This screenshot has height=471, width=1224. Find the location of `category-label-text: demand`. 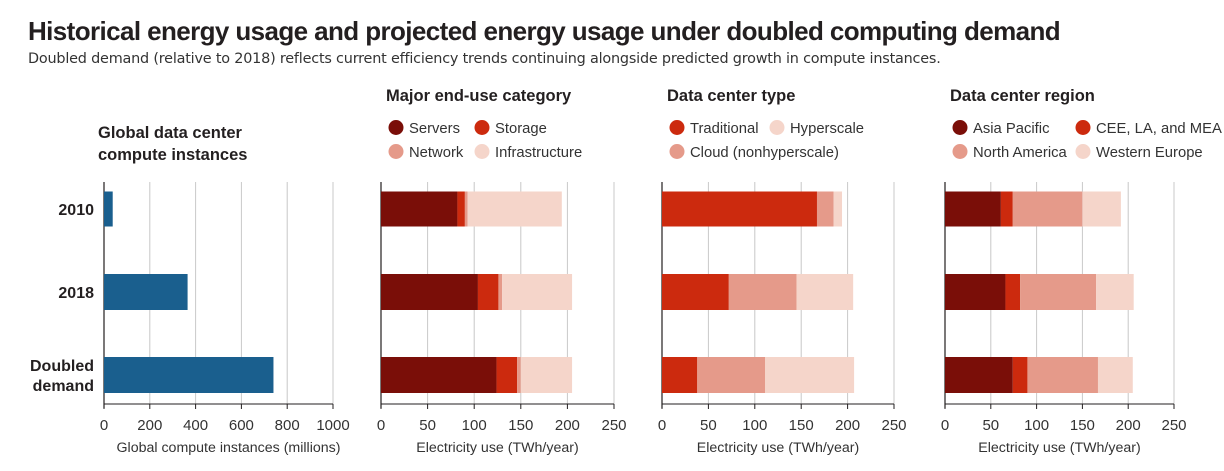

category-label-text: demand is located at coordinates (63, 386).